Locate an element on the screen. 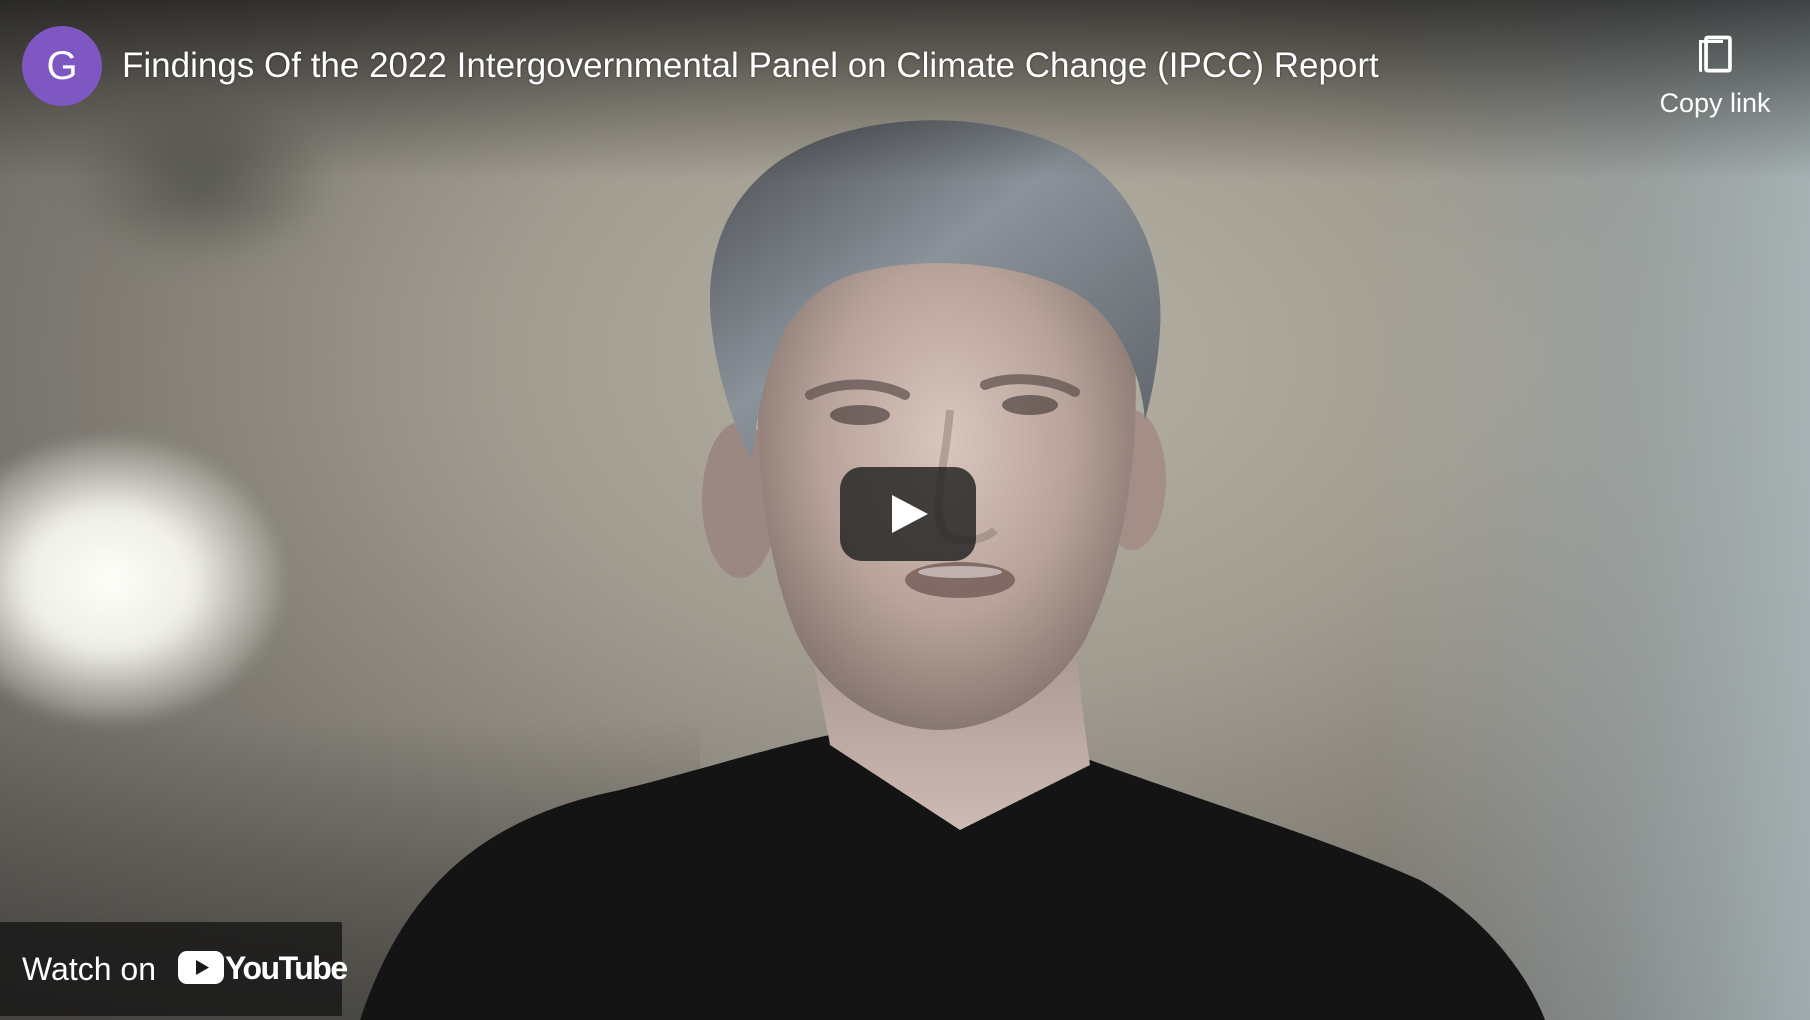  play-icon is located at coordinates (910, 514).